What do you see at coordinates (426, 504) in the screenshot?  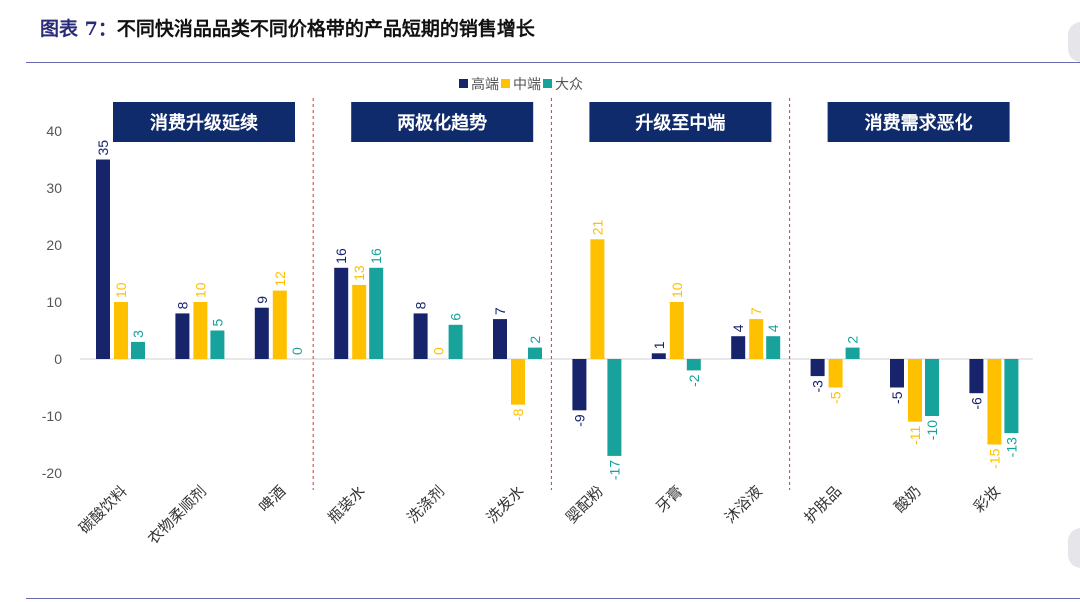 I see `category-label: 洗涤剂` at bounding box center [426, 504].